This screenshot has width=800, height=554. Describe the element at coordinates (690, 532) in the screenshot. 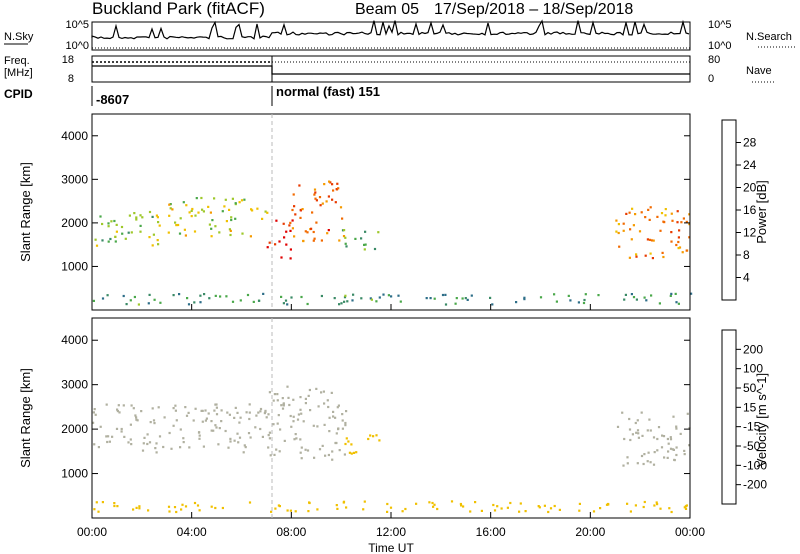

I see `x-tick-label: 00:00` at that location.